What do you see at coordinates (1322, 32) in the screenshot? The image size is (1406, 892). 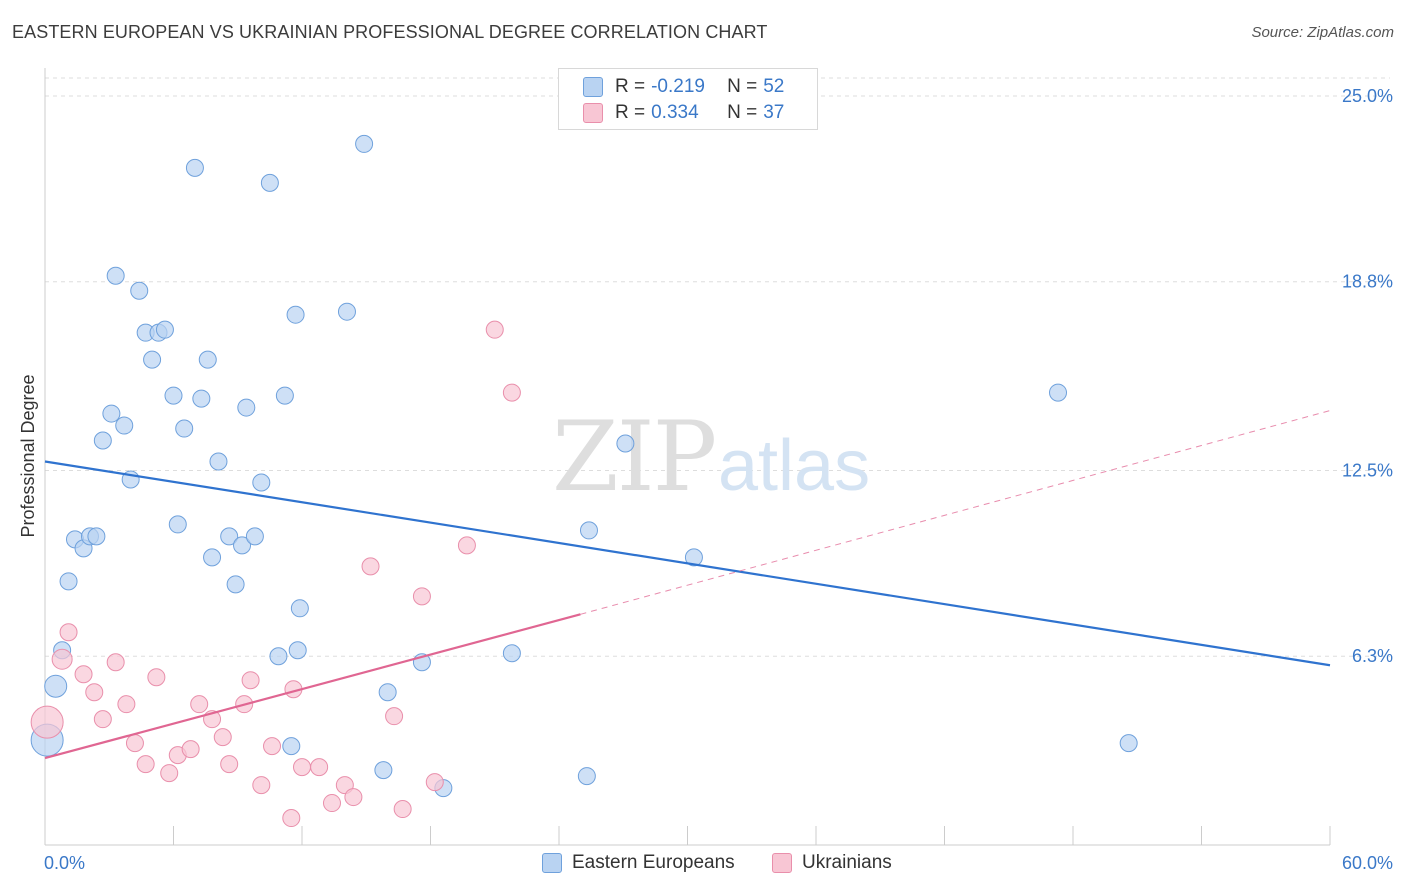 I see `source-credit: Source: ZipAtlas.com` at bounding box center [1322, 32].